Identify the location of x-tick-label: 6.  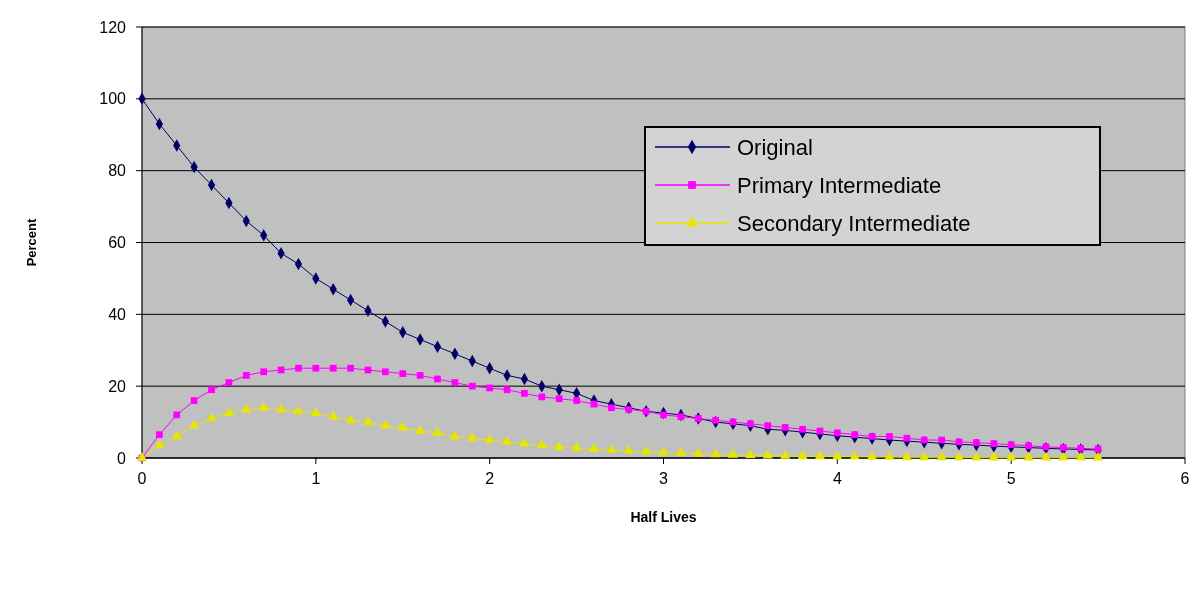
(1185, 478).